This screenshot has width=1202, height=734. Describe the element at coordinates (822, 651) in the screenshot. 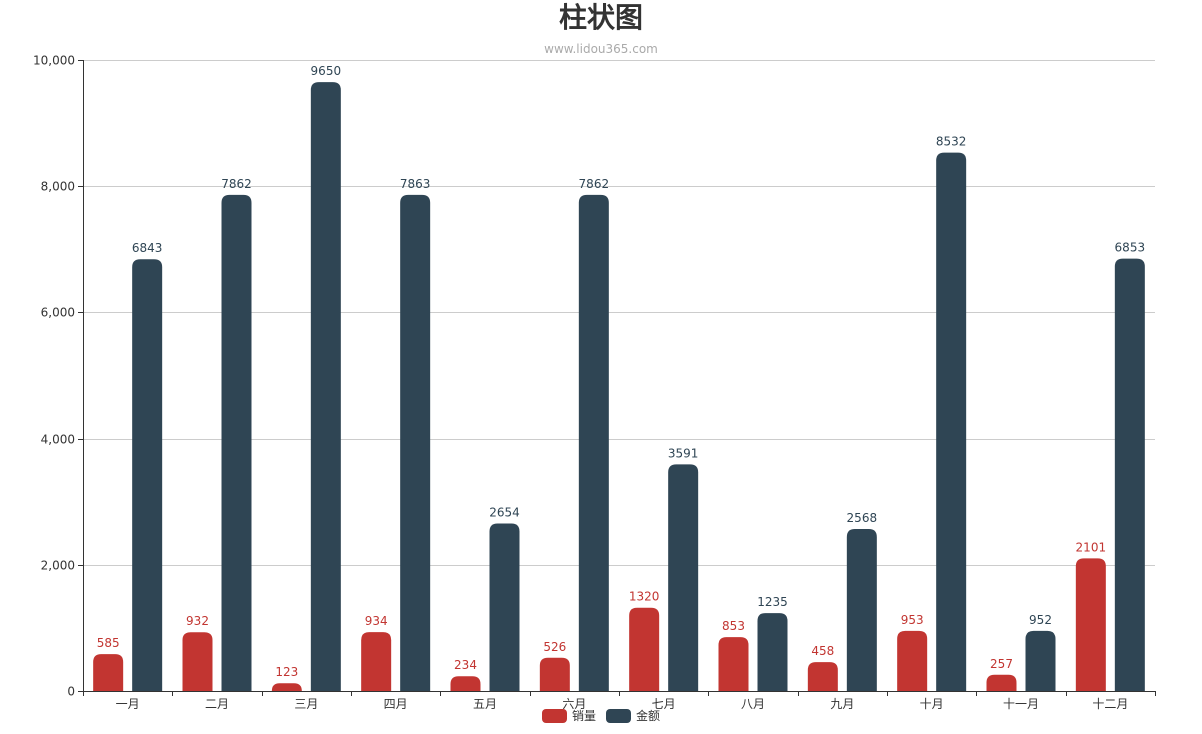

I see `data-label-series-1-9: 458` at that location.